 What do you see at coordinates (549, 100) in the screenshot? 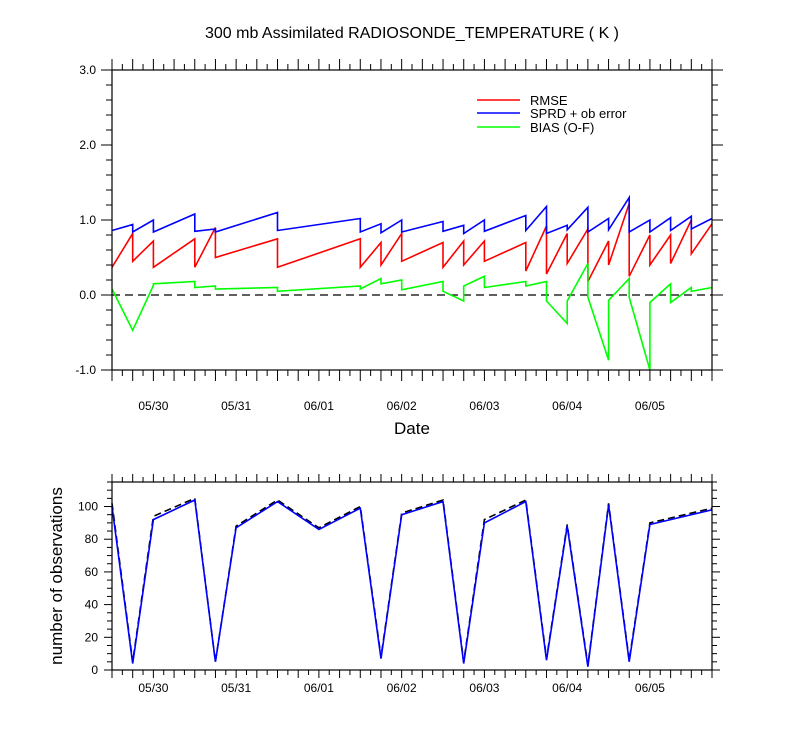
I see `legend-rmse-label: RMSE` at bounding box center [549, 100].